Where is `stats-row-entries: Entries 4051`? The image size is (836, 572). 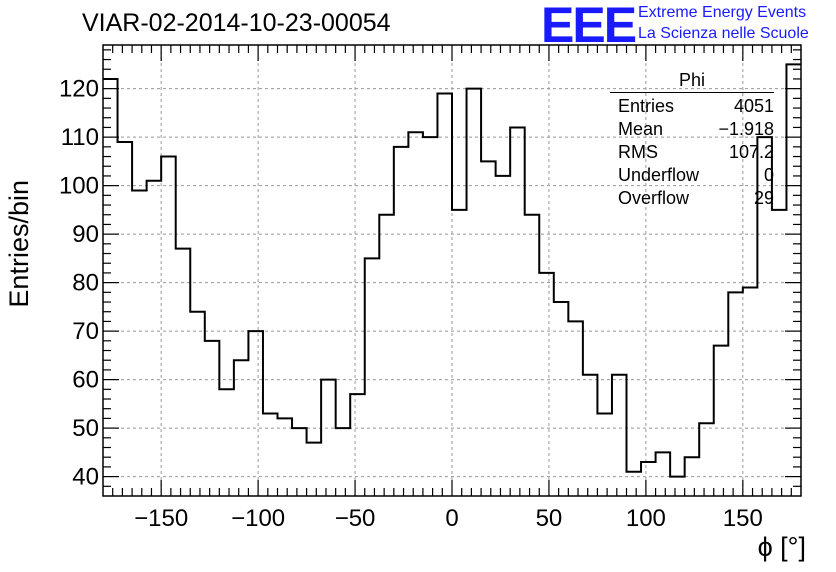
stats-row-entries: Entries 4051 is located at coordinates (692, 106).